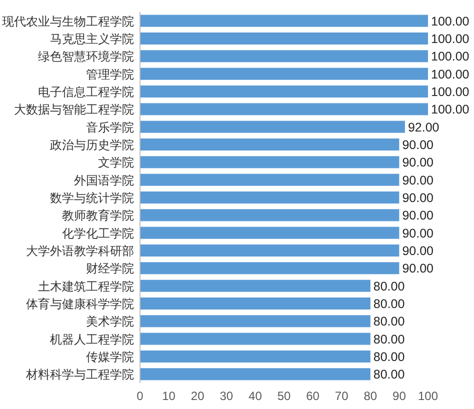  I want to click on y-tick-label: 政治与历史学院, so click(92, 145).